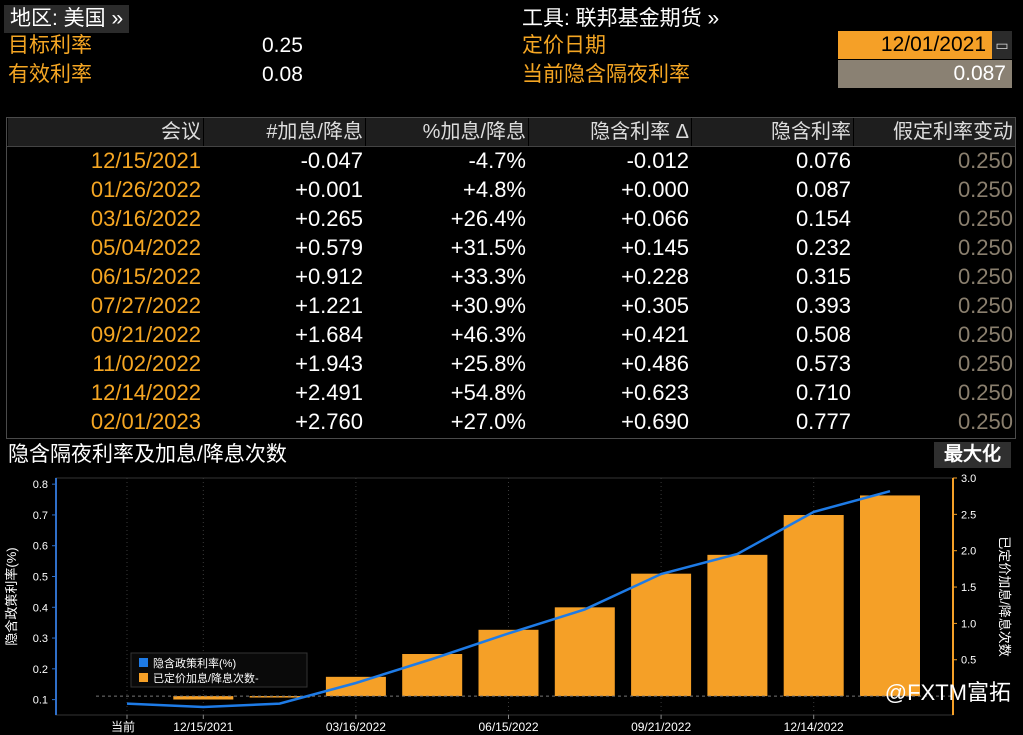 The image size is (1023, 735). I want to click on legend-box, so click(219, 670).